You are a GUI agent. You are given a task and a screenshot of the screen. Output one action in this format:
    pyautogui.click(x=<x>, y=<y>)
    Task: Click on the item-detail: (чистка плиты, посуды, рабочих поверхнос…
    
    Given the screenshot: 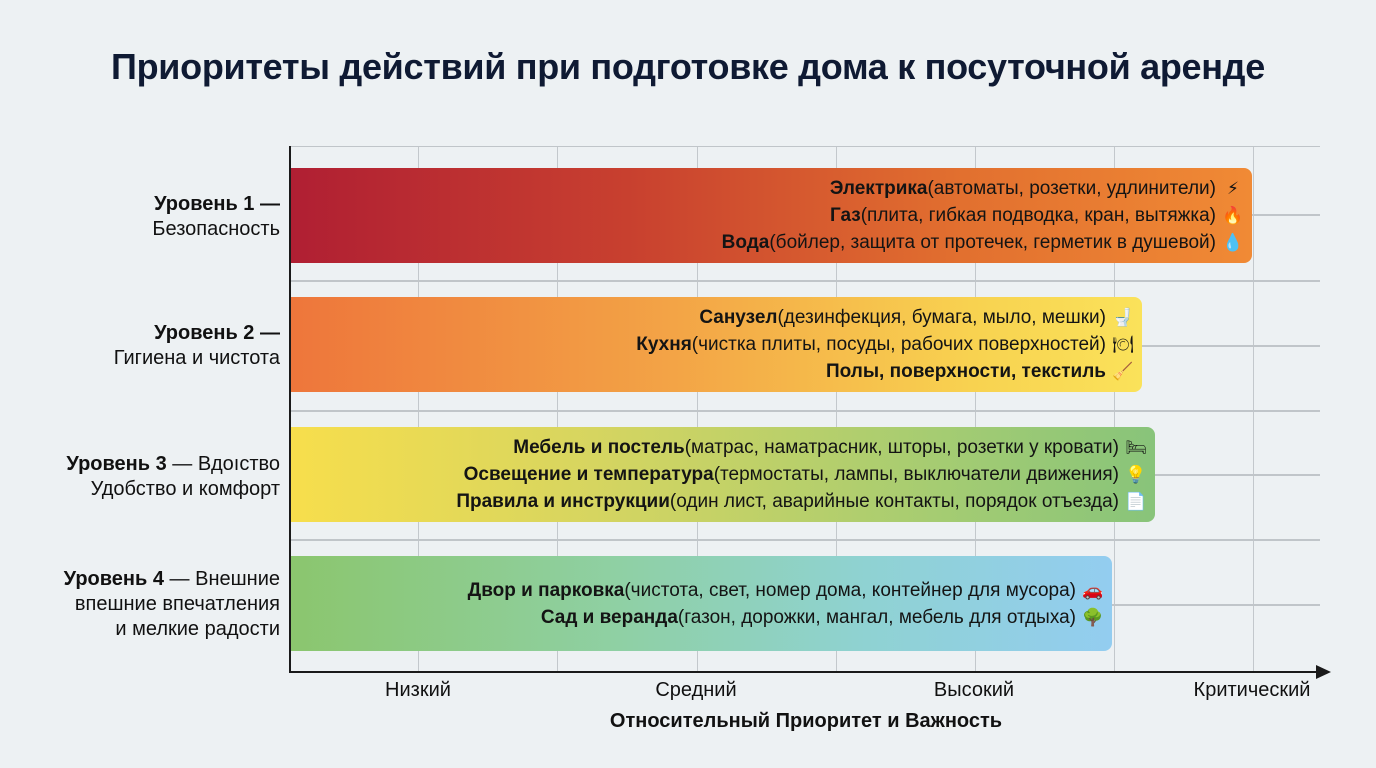 What is the action you would take?
    pyautogui.click(x=898, y=344)
    